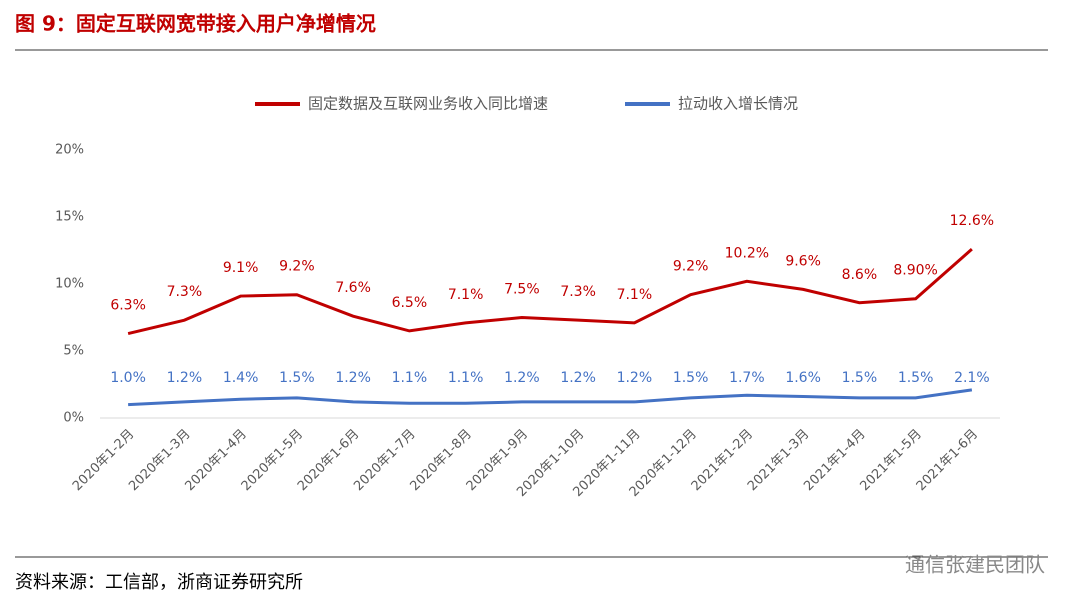 The image size is (1080, 611). What do you see at coordinates (915, 271) in the screenshot?
I see `value-label: 8.90%` at bounding box center [915, 271].